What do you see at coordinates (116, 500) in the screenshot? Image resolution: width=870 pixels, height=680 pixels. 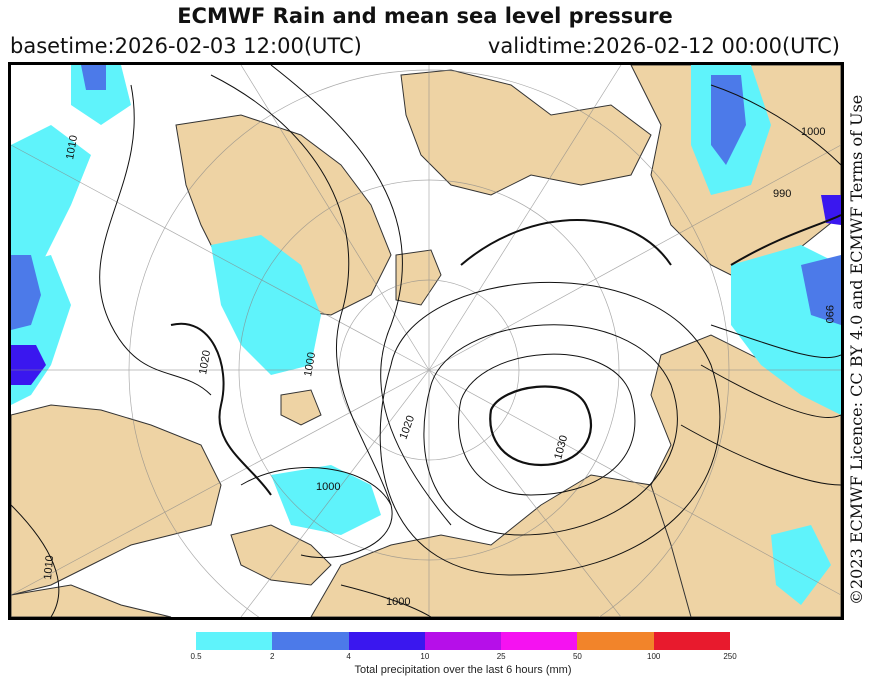 I see `land-southwest` at bounding box center [116, 500].